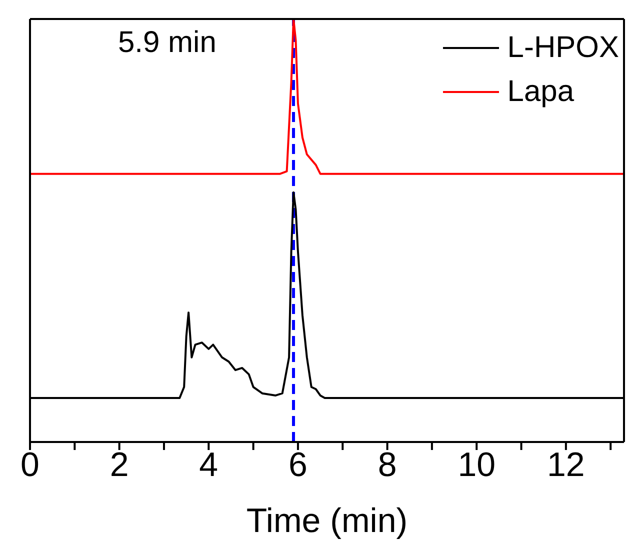 This screenshot has height=551, width=627. I want to click on x-axis-title: Time (min), so click(327, 521).